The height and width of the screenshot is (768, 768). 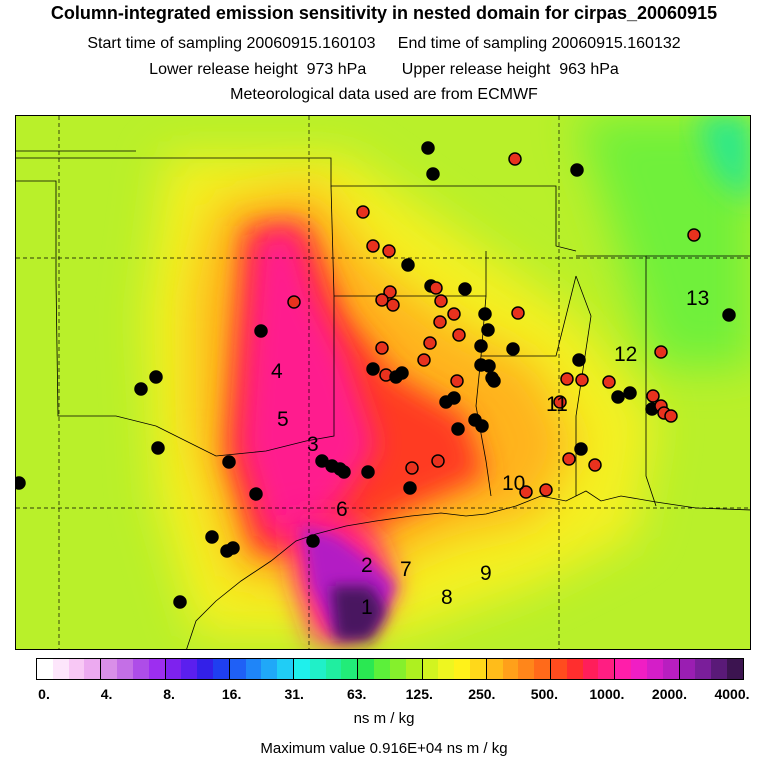 What do you see at coordinates (356, 694) in the screenshot?
I see `colorbar-tick-label: 63.` at bounding box center [356, 694].